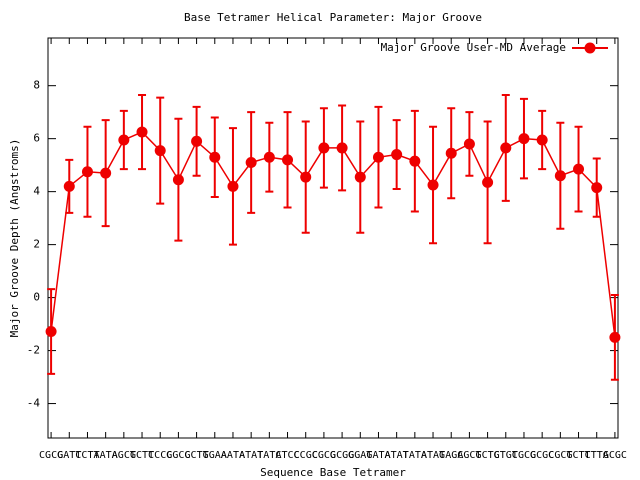 Image resolution: width=640 pixels, height=480 pixels. What do you see at coordinates (590, 48) in the screenshot?
I see `legend-marker` at bounding box center [590, 48].